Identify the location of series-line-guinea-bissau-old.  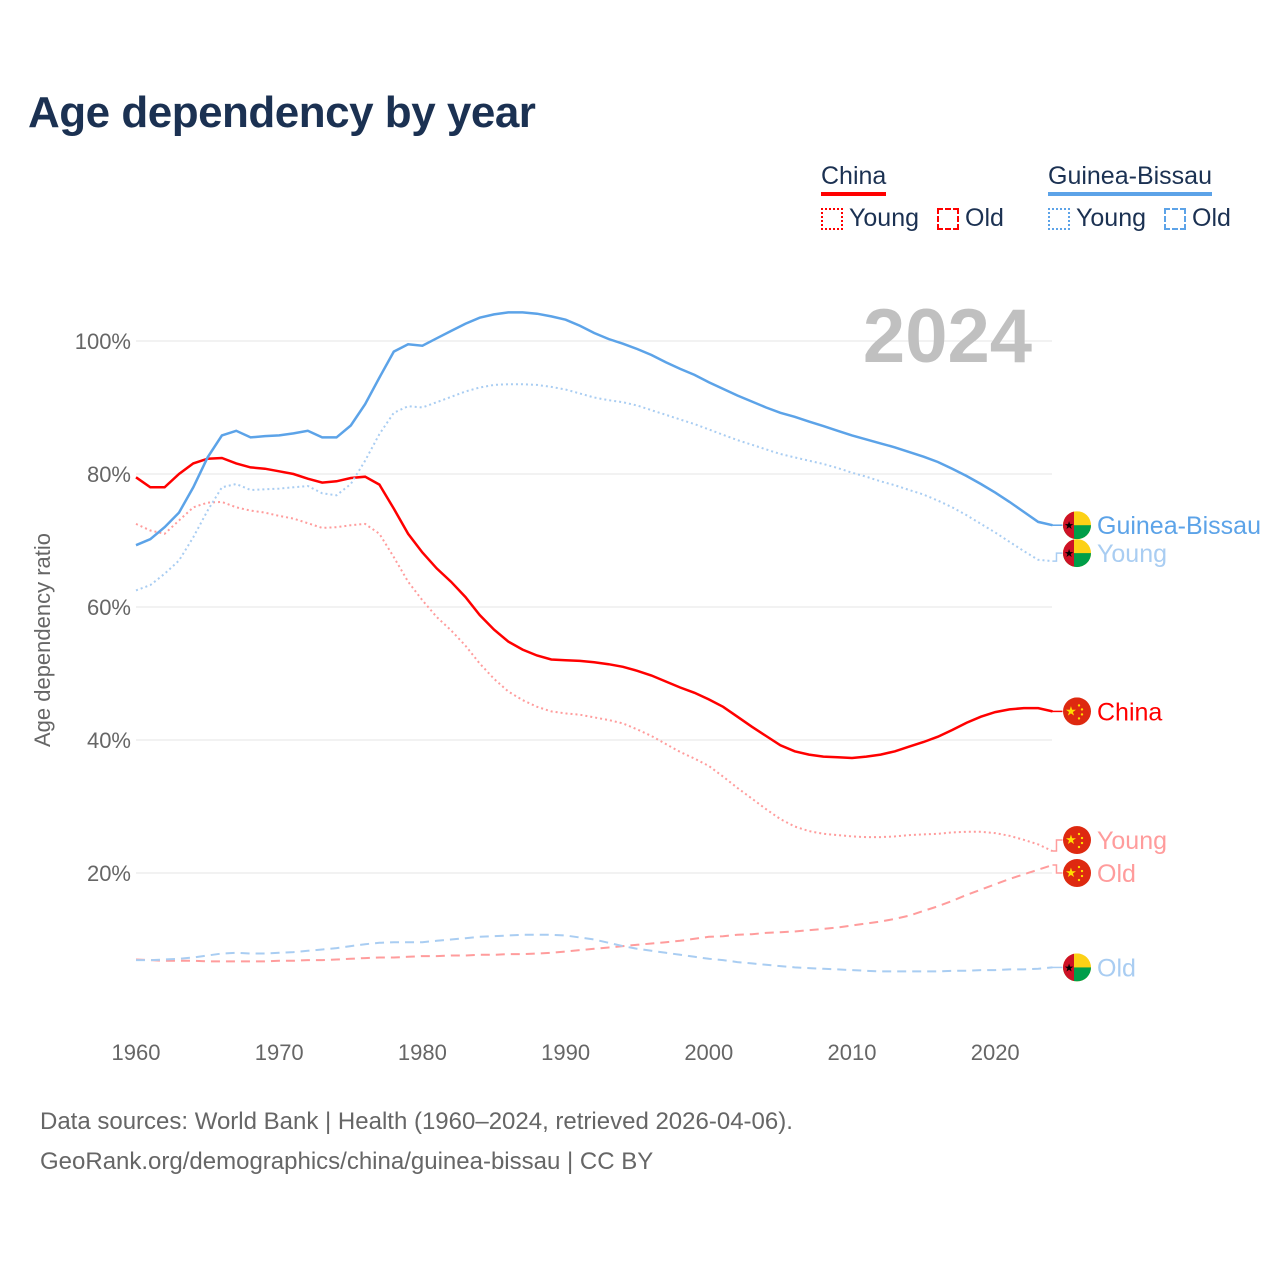
(594, 953).